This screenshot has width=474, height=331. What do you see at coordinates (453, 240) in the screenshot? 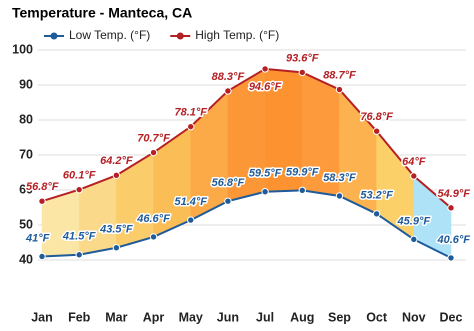
I see `value-label: 40.6°F` at bounding box center [453, 240].